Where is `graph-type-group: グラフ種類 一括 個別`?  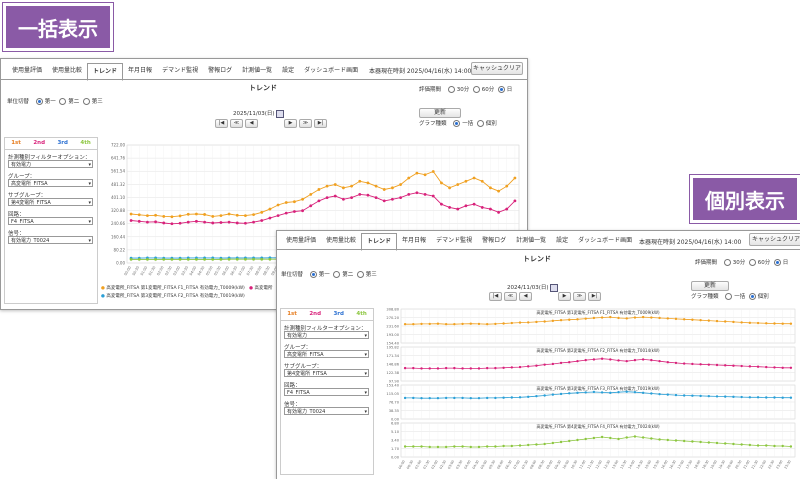 graph-type-group: グラフ種類 一括 個別 is located at coordinates (458, 123).